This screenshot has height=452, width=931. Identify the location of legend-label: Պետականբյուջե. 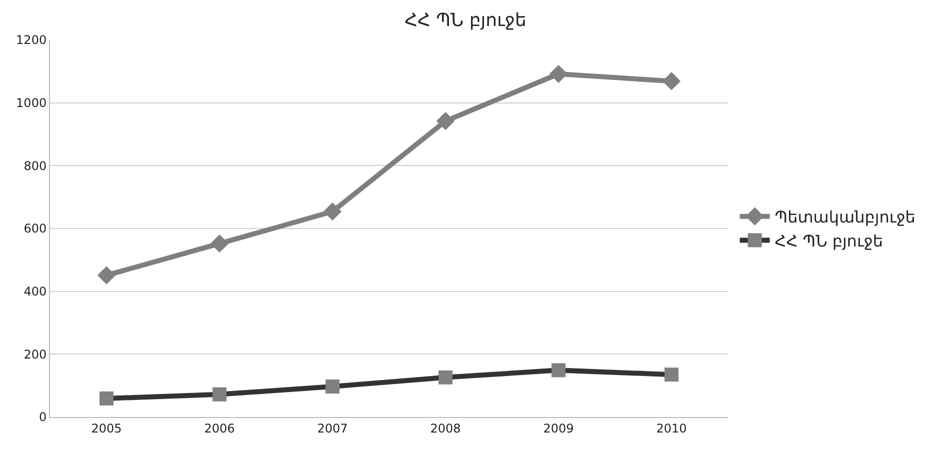
(845, 217).